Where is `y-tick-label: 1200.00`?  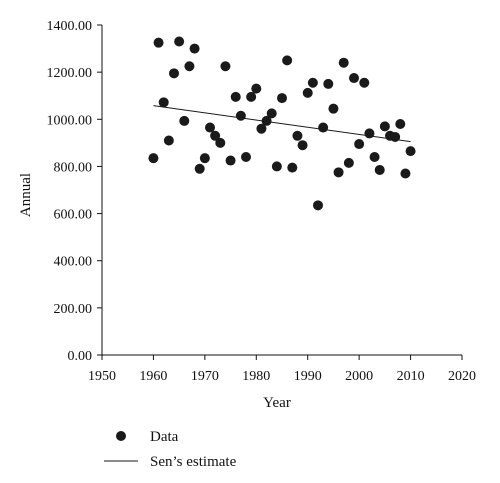
y-tick-label: 1200.00 is located at coordinates (70, 73).